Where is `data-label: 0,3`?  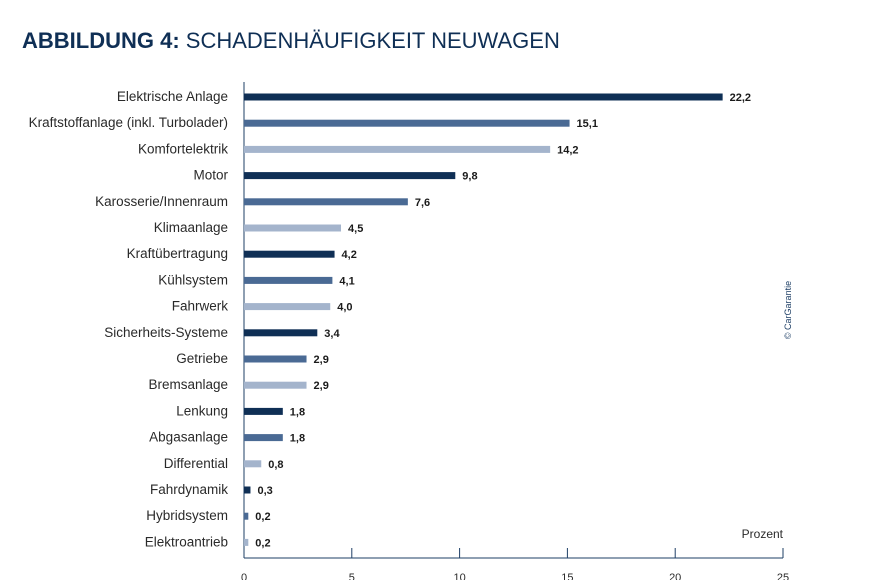 data-label: 0,3 is located at coordinates (264, 491).